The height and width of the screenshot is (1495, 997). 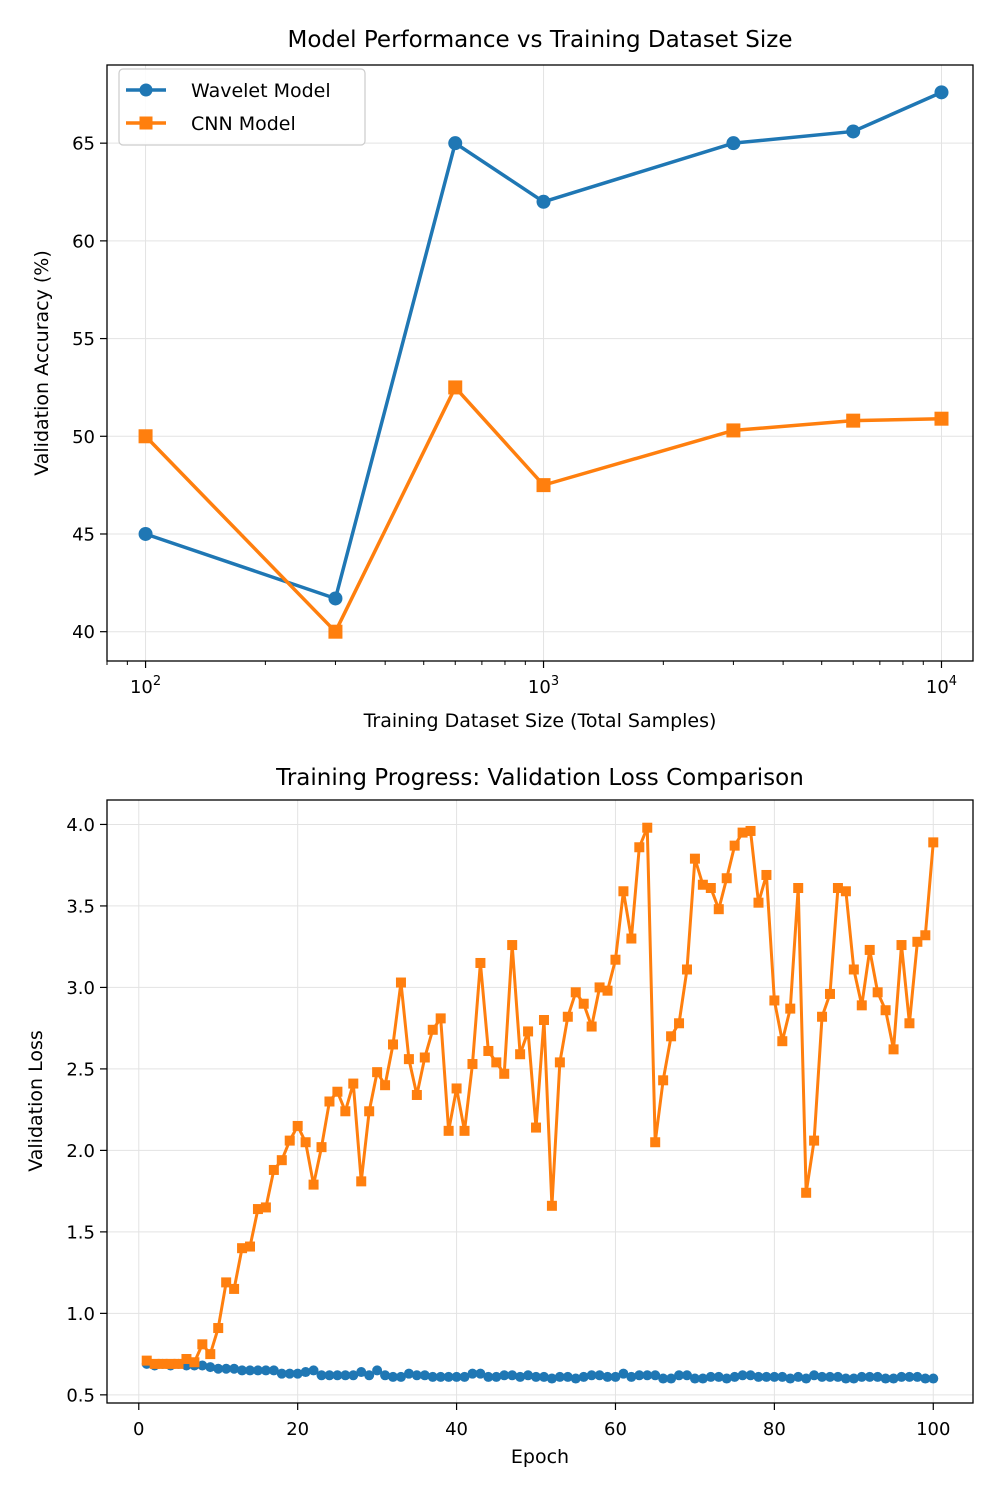 What do you see at coordinates (83, 534) in the screenshot?
I see `y-tick-label-1: 45` at bounding box center [83, 534].